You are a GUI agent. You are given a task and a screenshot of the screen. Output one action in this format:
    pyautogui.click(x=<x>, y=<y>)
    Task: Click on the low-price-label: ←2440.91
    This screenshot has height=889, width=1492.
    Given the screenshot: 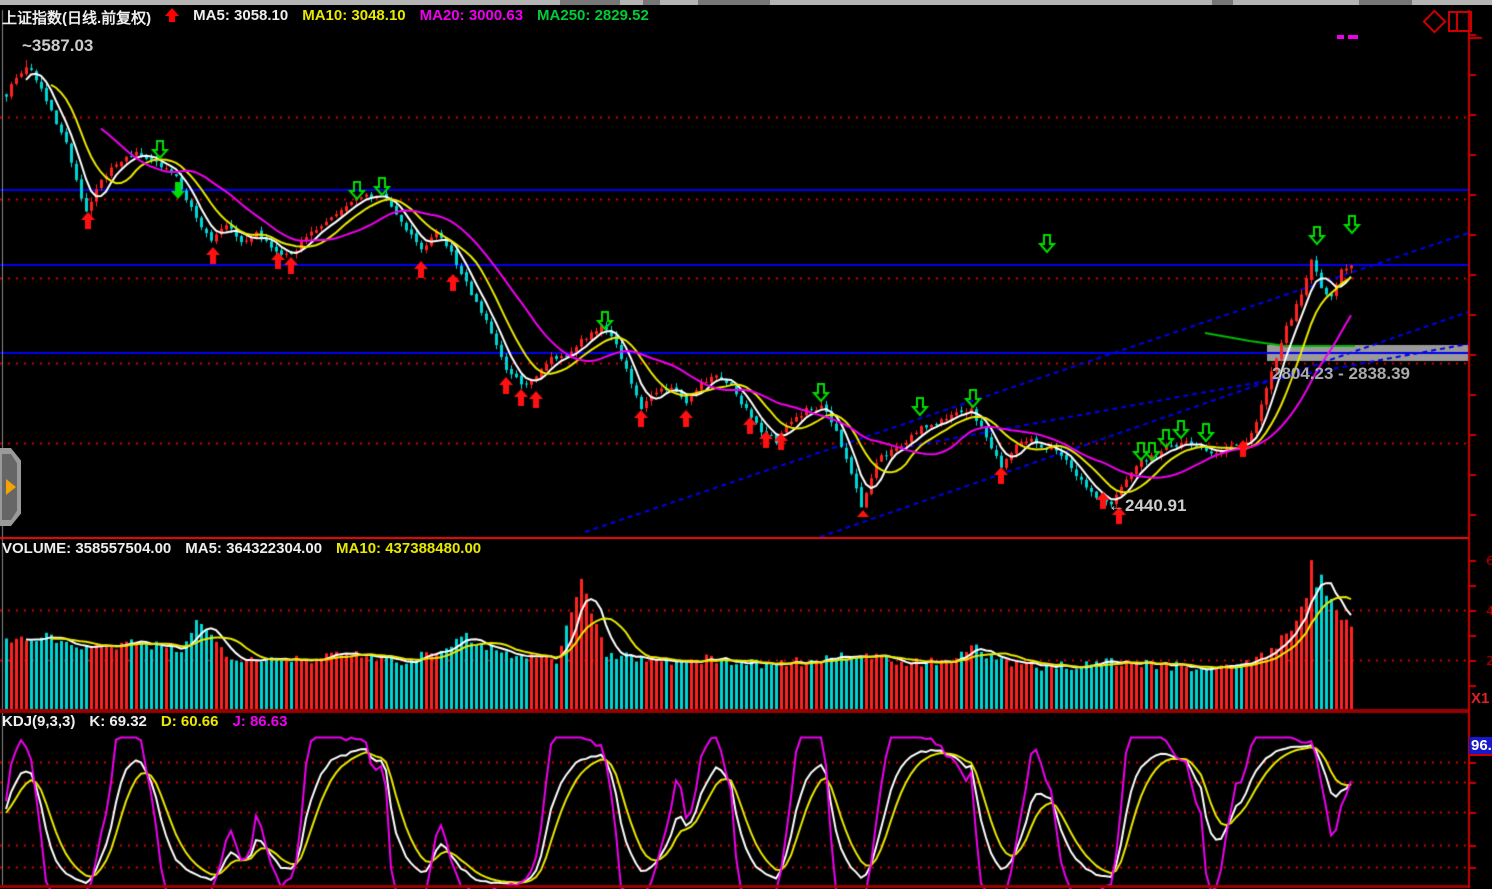 What is the action you would take?
    pyautogui.click(x=1147, y=505)
    